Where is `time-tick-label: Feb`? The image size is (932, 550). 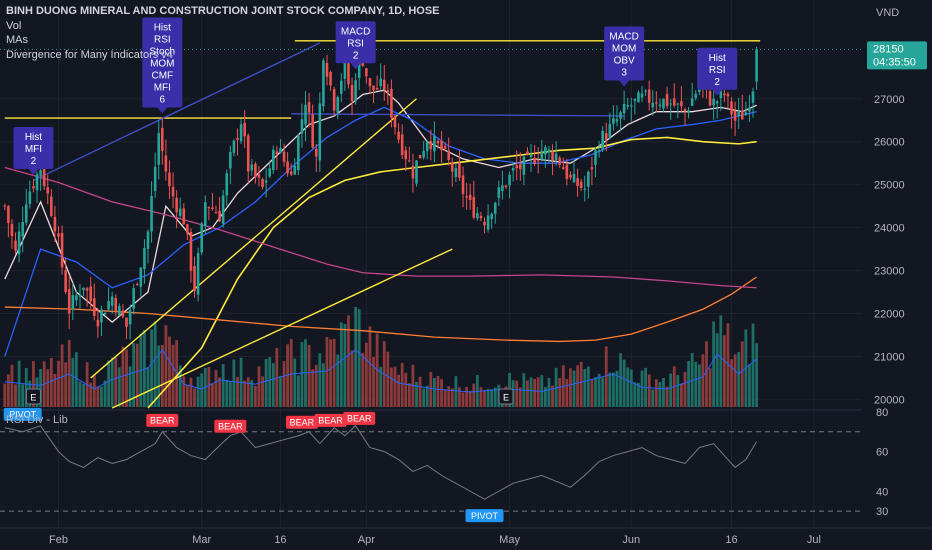 time-tick-label: Feb is located at coordinates (58, 540).